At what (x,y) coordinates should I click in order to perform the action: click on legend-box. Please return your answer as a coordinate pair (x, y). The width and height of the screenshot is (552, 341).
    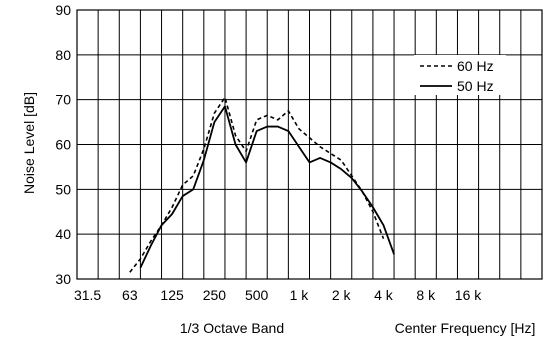
    Looking at the image, I should click on (460, 75).